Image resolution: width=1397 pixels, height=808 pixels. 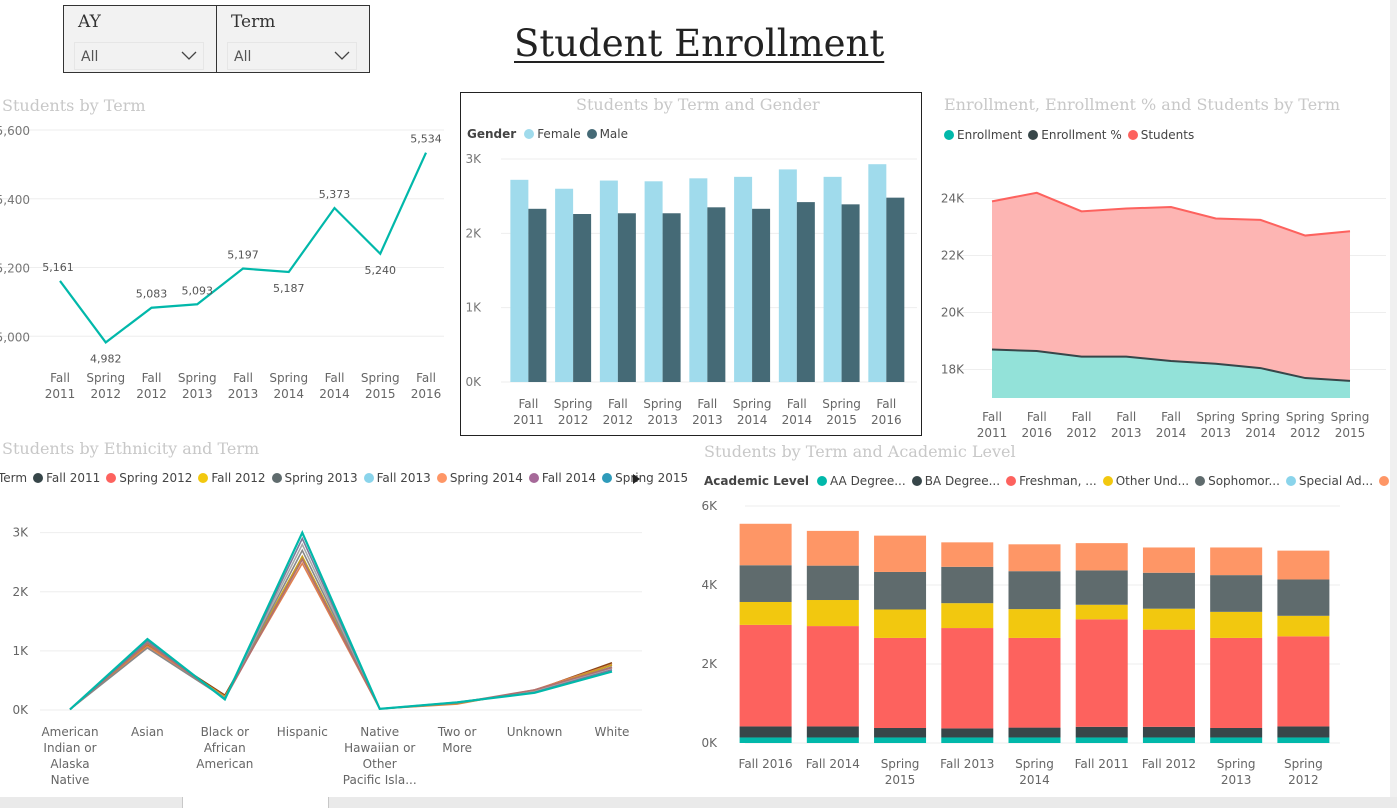 What do you see at coordinates (381, 270) in the screenshot?
I see `data-label: 5,240` at bounding box center [381, 270].